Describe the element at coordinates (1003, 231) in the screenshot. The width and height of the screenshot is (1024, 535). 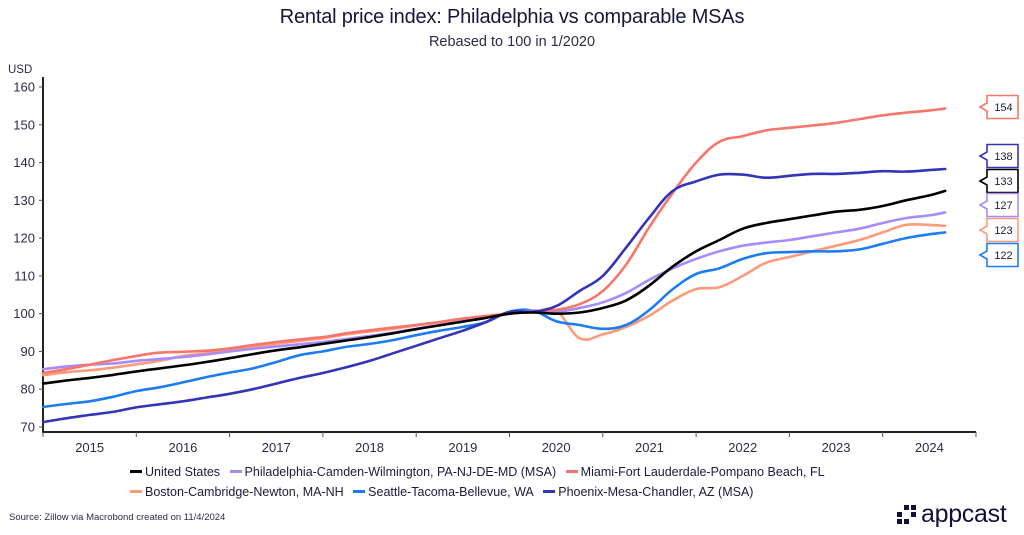
I see `end-label-value: 123` at that location.